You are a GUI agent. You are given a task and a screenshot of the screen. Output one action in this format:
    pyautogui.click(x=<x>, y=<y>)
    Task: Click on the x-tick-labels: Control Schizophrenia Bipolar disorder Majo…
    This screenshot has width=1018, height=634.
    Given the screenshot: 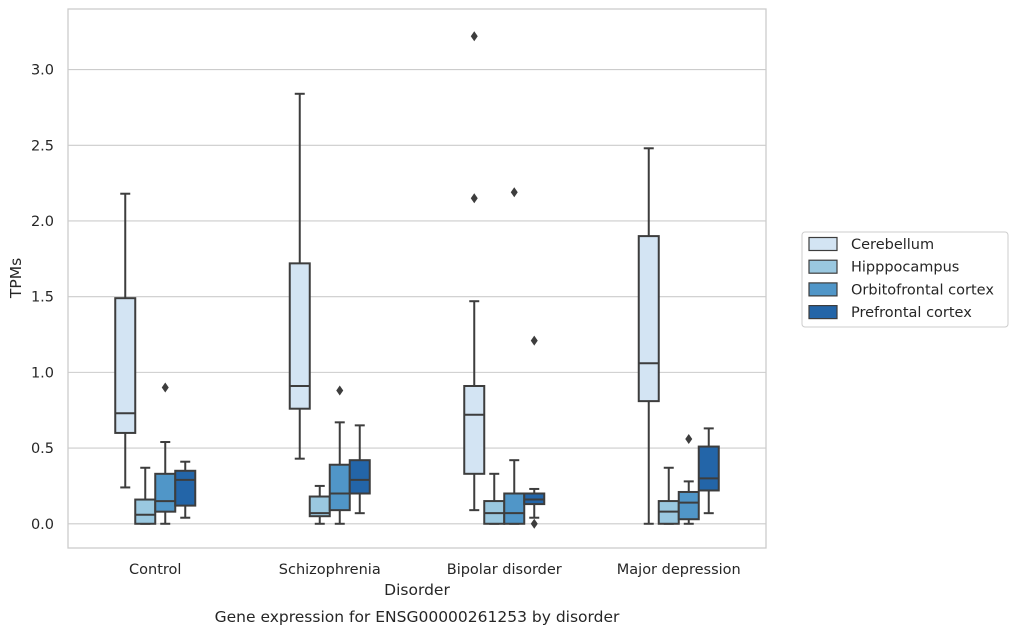 What is the action you would take?
    pyautogui.click(x=435, y=570)
    